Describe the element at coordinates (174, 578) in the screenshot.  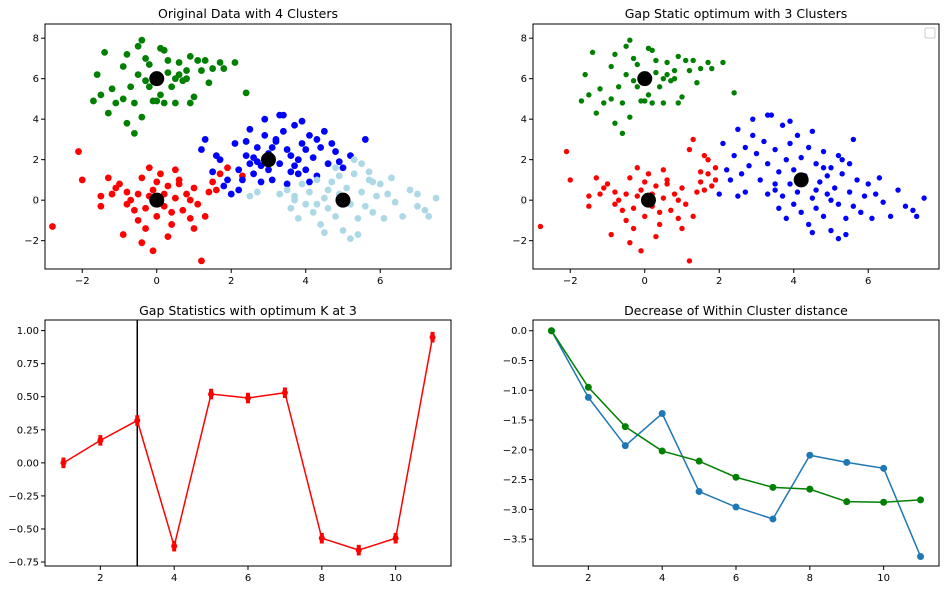
I see `x-tick-label: 4` at that location.